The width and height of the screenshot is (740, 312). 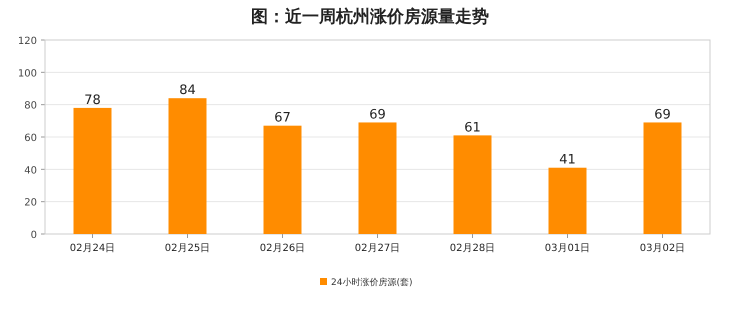 What do you see at coordinates (30, 170) in the screenshot?
I see `y-tick-label: 40` at bounding box center [30, 170].